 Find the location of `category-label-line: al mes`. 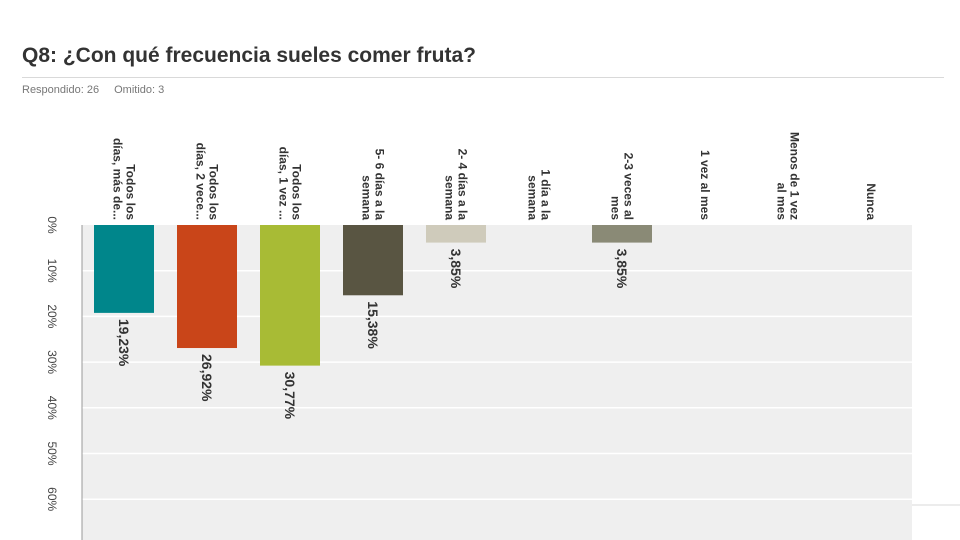

category-label-line: al mes is located at coordinates (782, 202).